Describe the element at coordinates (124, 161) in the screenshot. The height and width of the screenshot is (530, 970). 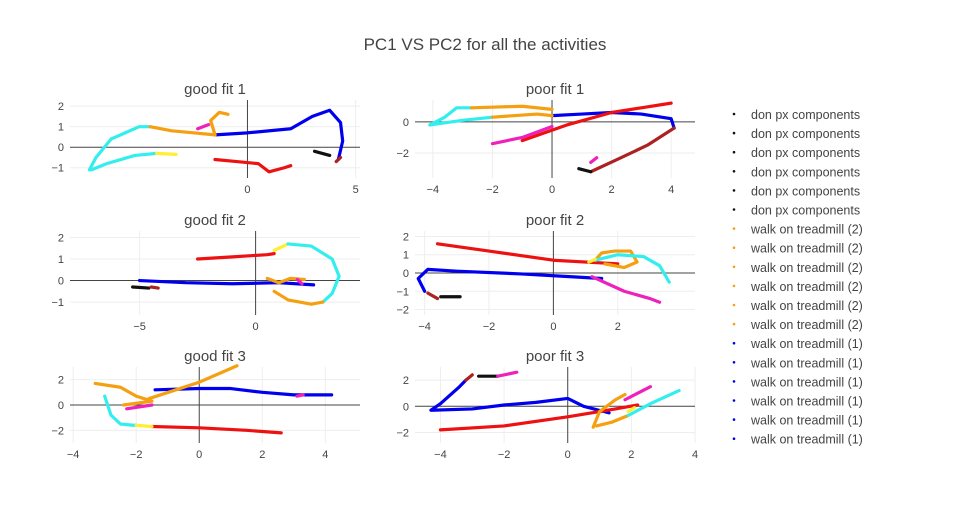
I see `series-cyan-b` at that location.